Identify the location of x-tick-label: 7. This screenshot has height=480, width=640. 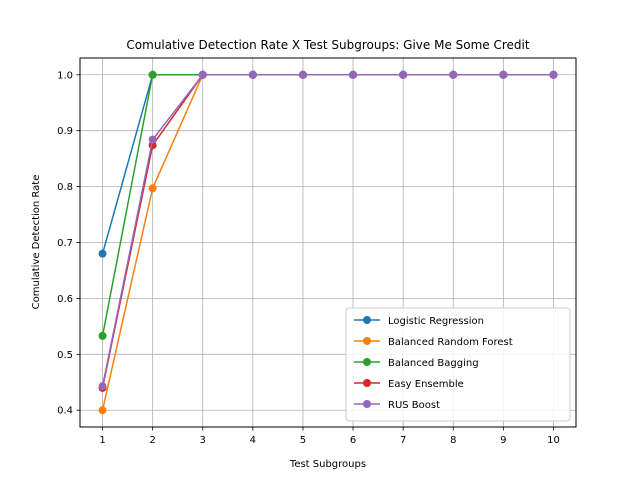
(403, 440).